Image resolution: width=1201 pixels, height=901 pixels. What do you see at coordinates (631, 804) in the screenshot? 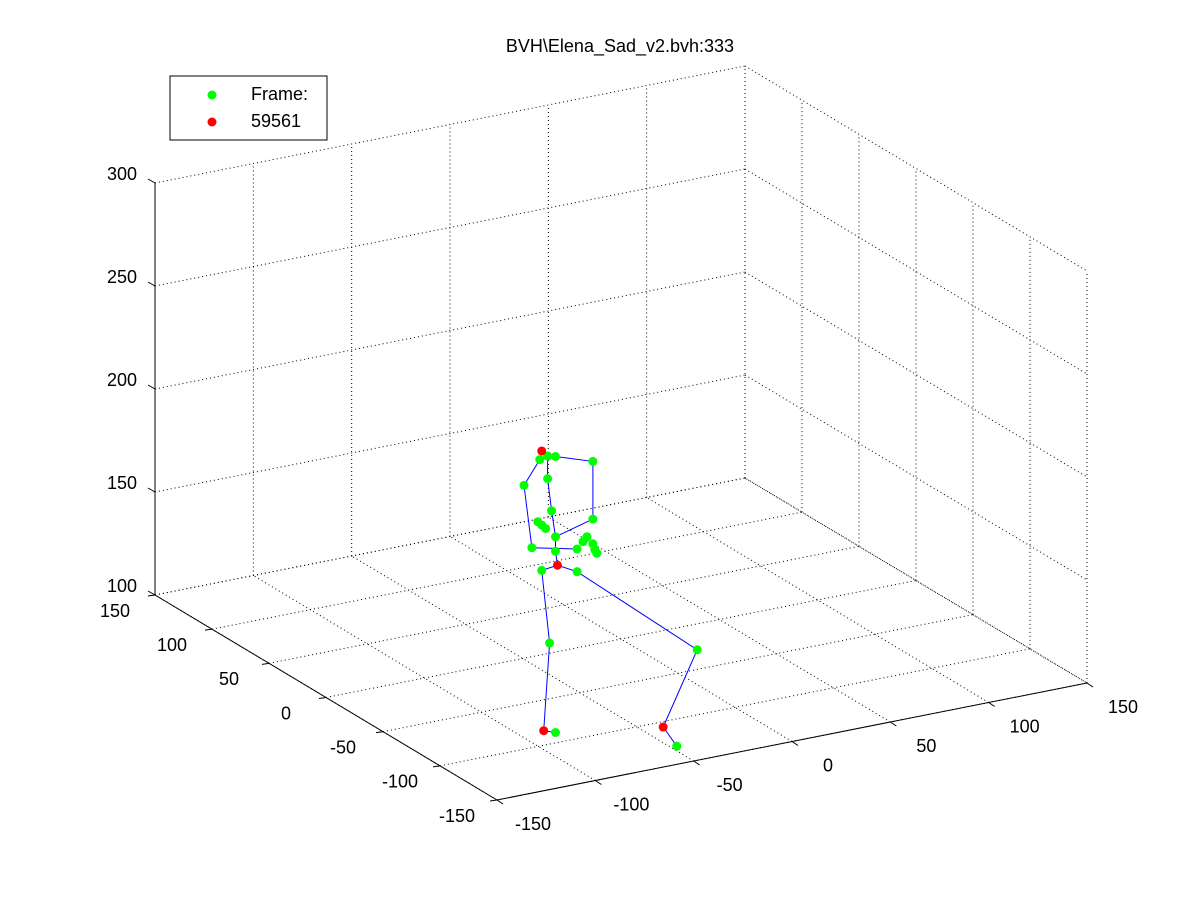
I see `x-tick-label: -100` at bounding box center [631, 804].